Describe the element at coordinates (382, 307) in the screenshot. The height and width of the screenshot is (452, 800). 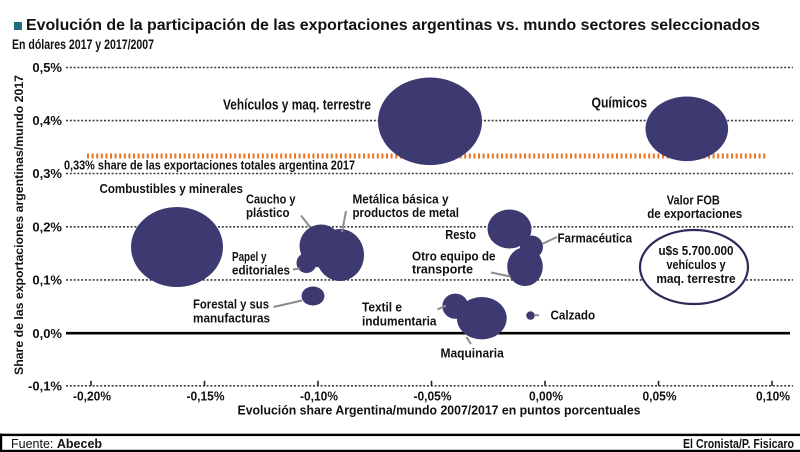
I see `svg-text: Textil e` at that location.